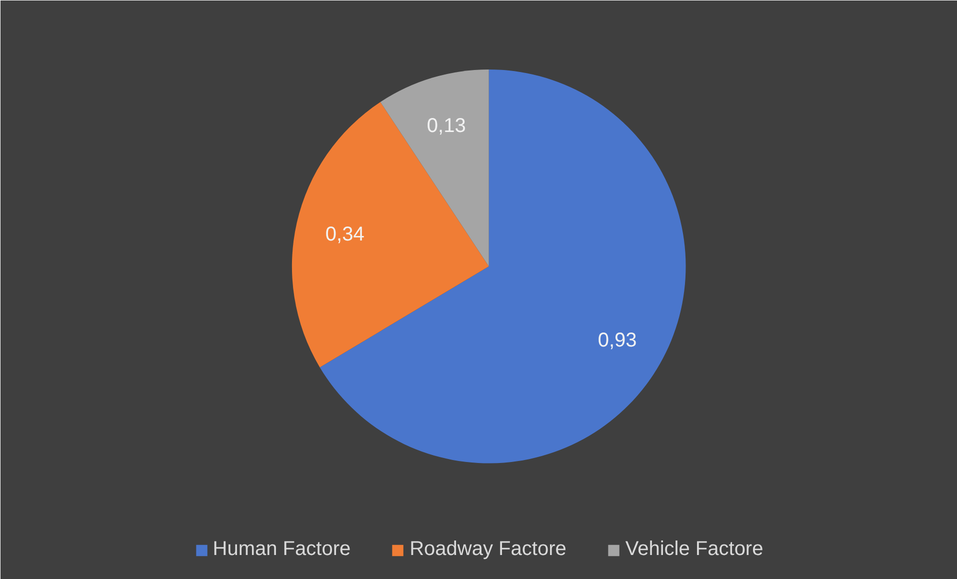 The height and width of the screenshot is (579, 957). What do you see at coordinates (617, 340) in the screenshot?
I see `data-label: 0,93` at bounding box center [617, 340].